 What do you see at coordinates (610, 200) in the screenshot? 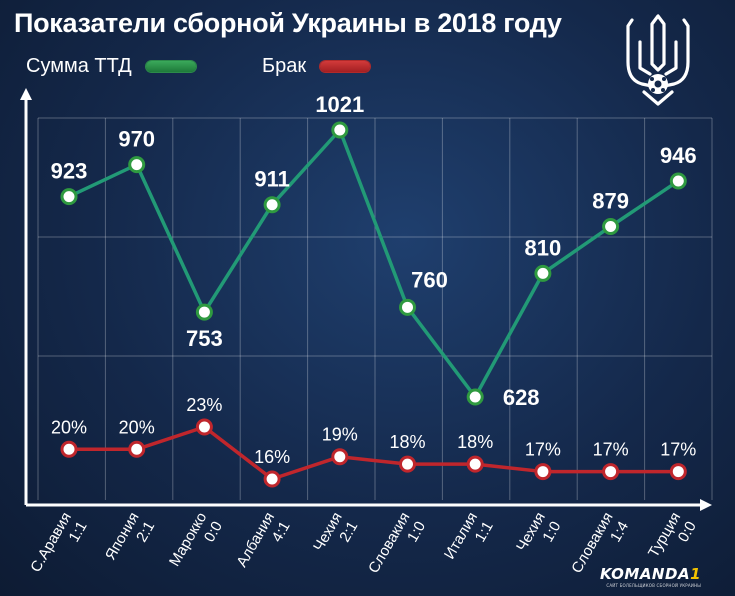
I see `ttd-data-label: 879` at bounding box center [610, 200].